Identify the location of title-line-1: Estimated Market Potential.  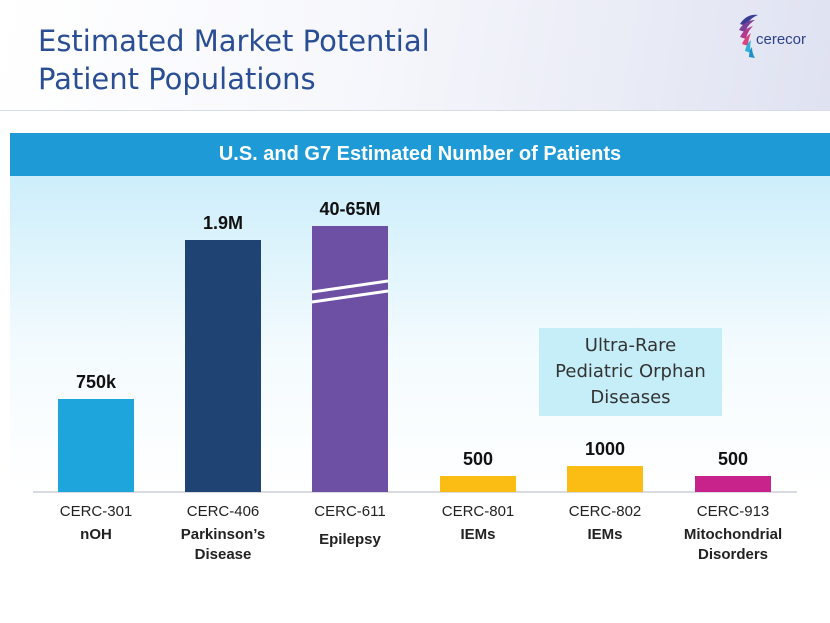
(234, 41).